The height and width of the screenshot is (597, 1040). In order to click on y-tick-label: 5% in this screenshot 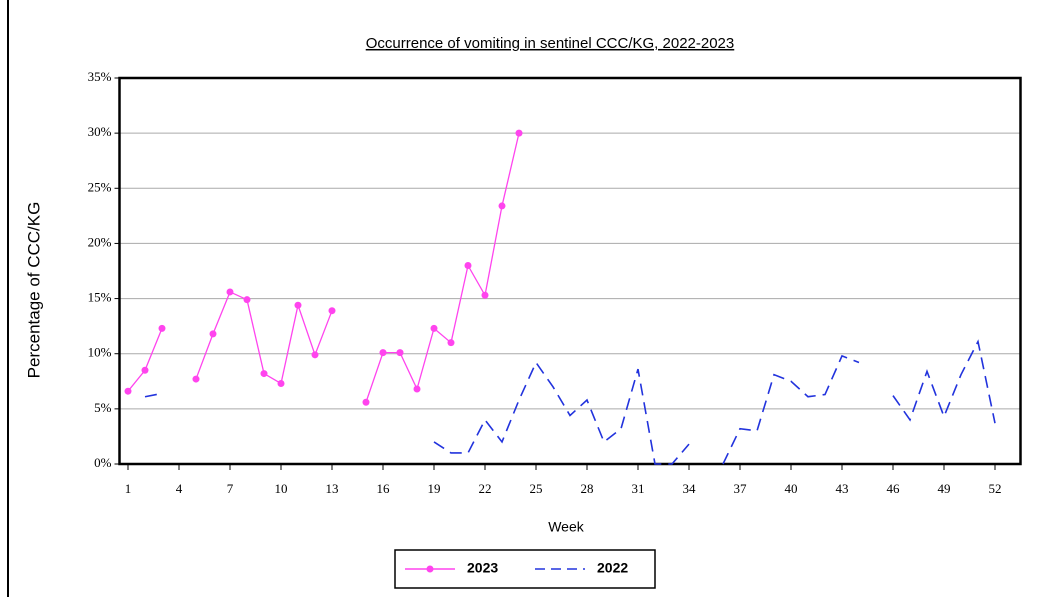, I will do `click(103, 407)`.